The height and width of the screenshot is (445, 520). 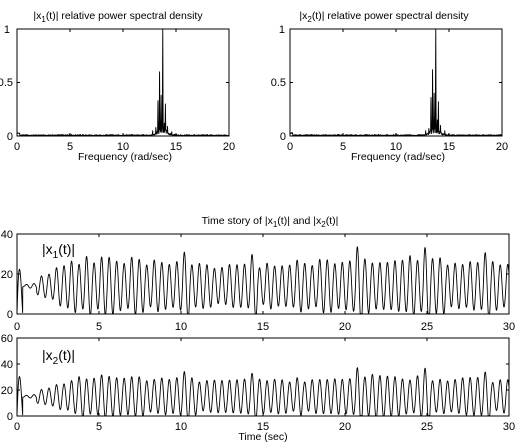 I want to click on time-x2-xtick: 20, so click(x=345, y=427).